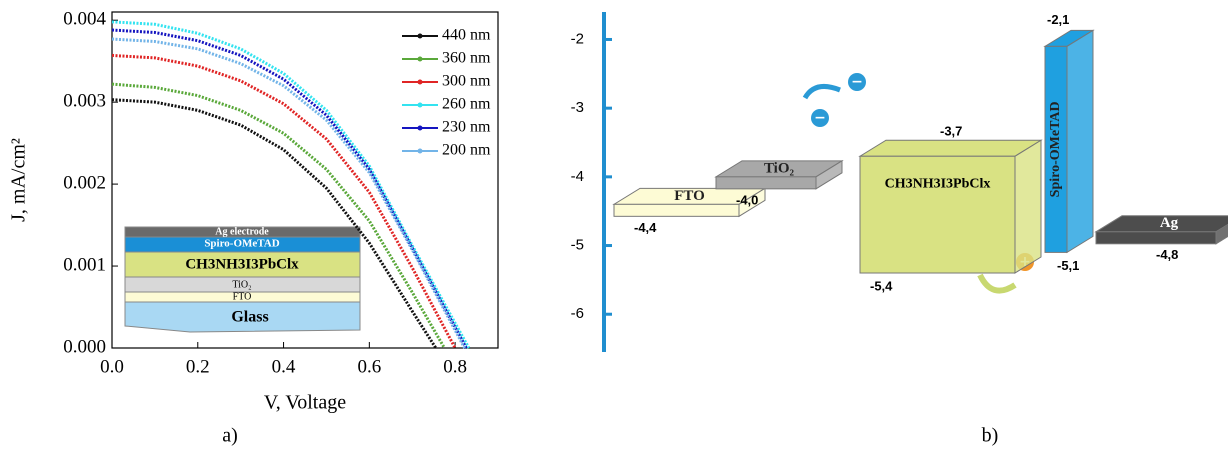 The width and height of the screenshot is (1228, 452). What do you see at coordinates (84, 19) in the screenshot?
I see `y-tick-label: 0.004` at bounding box center [84, 19].